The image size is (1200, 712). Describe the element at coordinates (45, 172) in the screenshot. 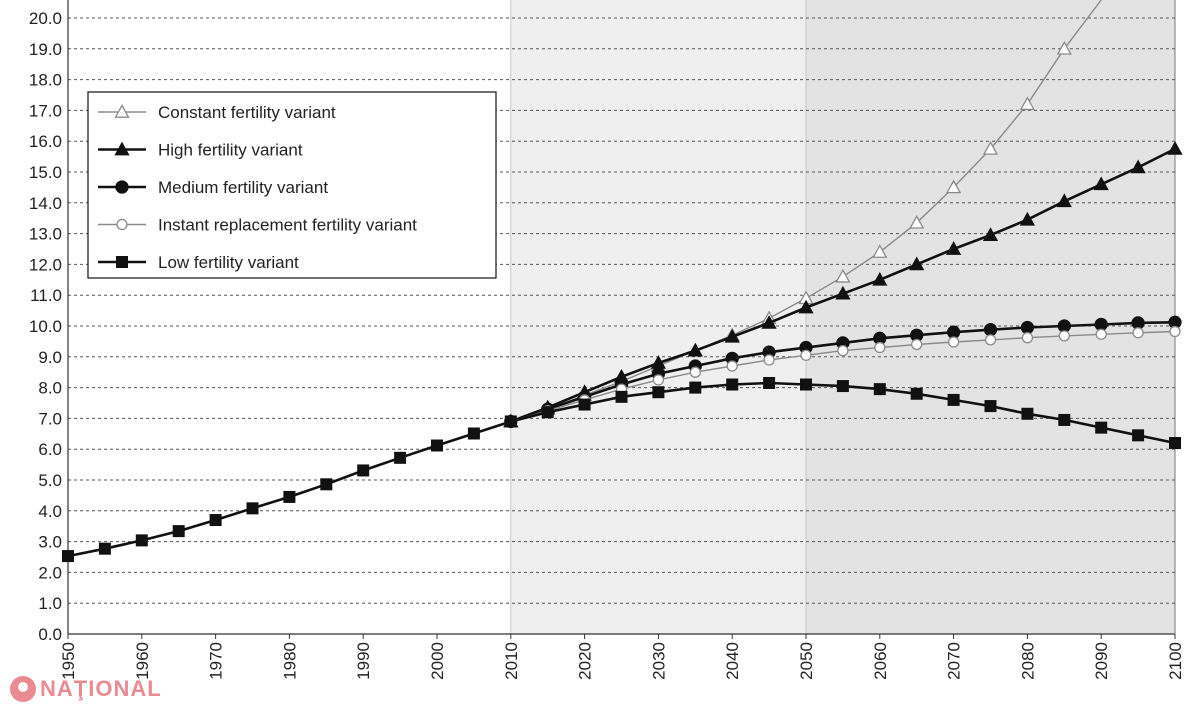

I see `y-tick-label: 15.0` at that location.